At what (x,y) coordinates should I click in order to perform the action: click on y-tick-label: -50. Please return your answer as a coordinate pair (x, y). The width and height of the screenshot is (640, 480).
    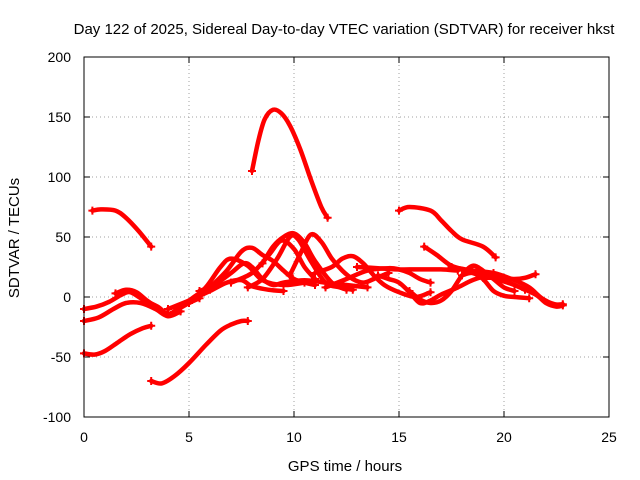
    Looking at the image, I should click on (61, 357).